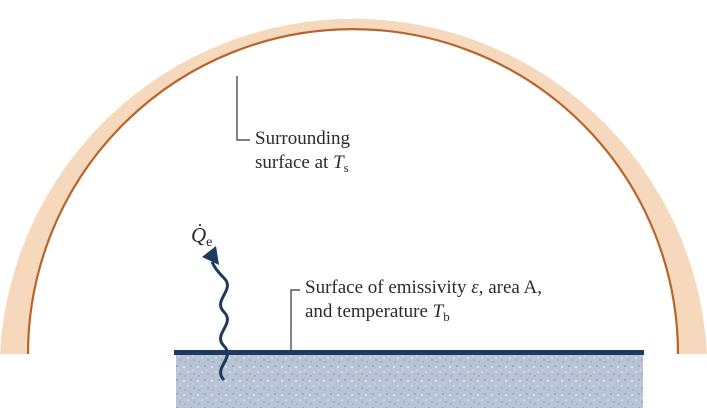 This screenshot has width=707, height=408. What do you see at coordinates (302, 138) in the screenshot?
I see `surroundings-label-line1: Surrounding` at bounding box center [302, 138].